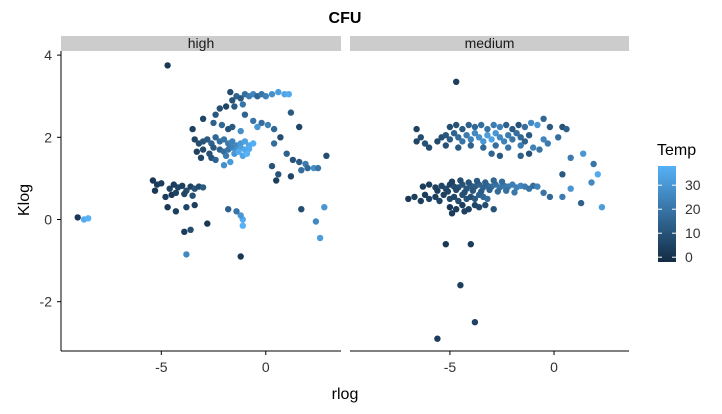 The image size is (722, 414). I want to click on y-axis-title: Klog, so click(24, 200).